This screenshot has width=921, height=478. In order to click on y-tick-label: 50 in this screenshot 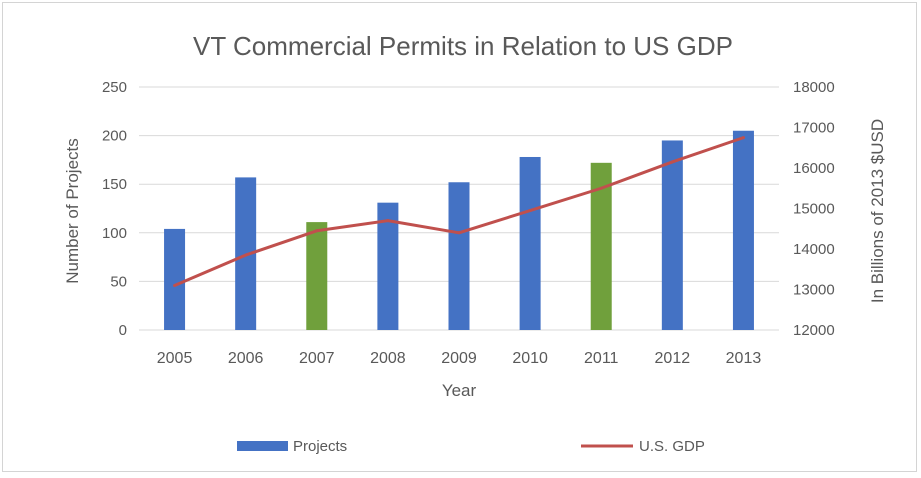, I will do `click(118, 281)`.